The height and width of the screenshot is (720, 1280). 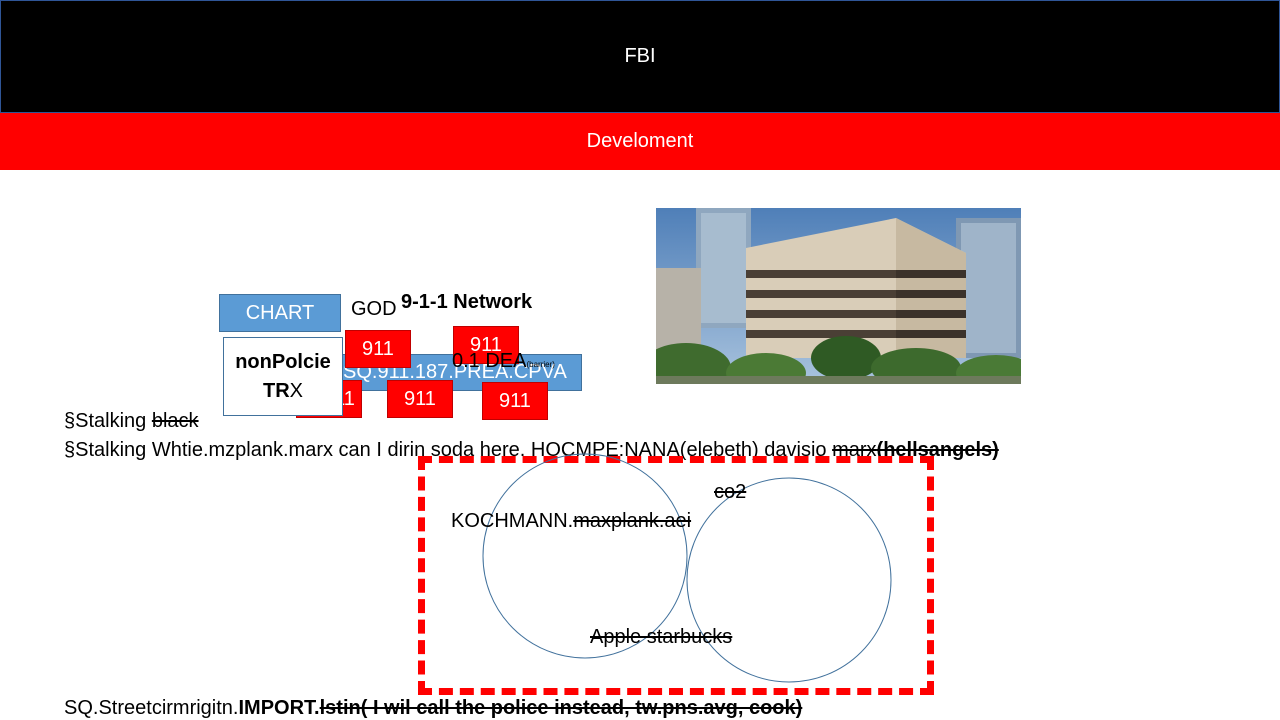 I want to click on bottom-code-bold: IMPORT., so click(x=279, y=708).